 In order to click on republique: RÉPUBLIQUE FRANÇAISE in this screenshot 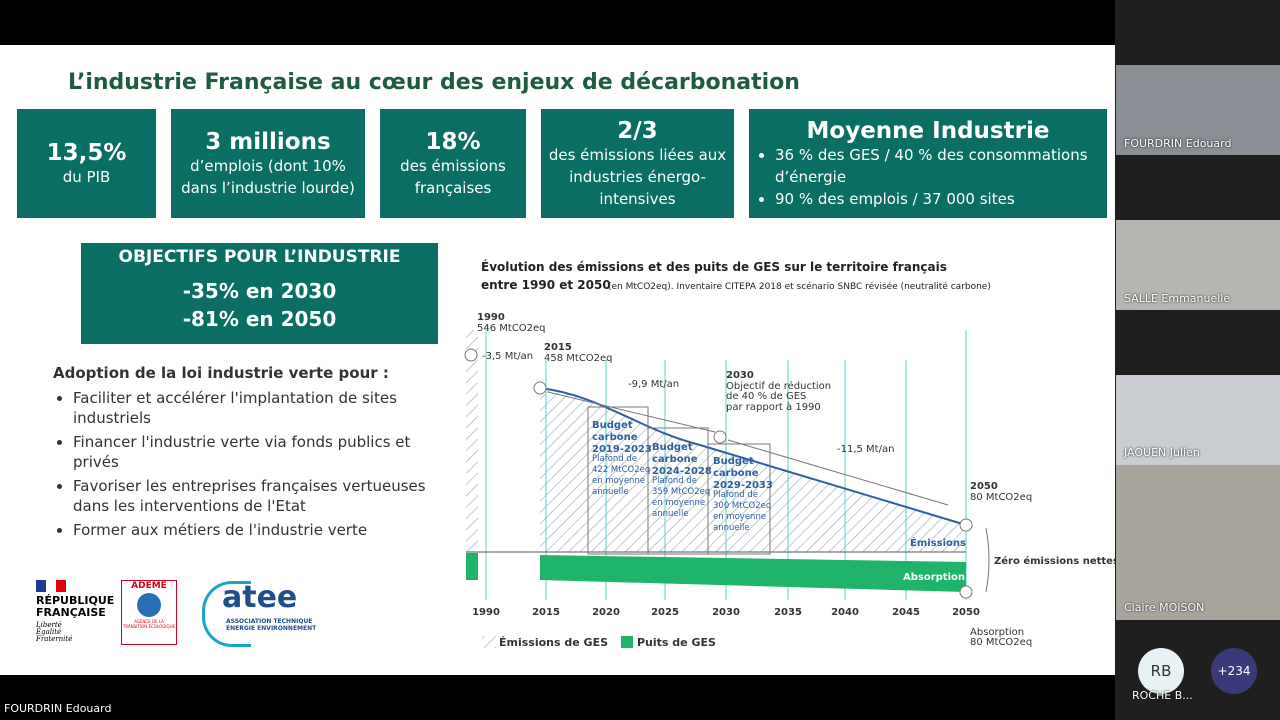, I will do `click(75, 606)`.